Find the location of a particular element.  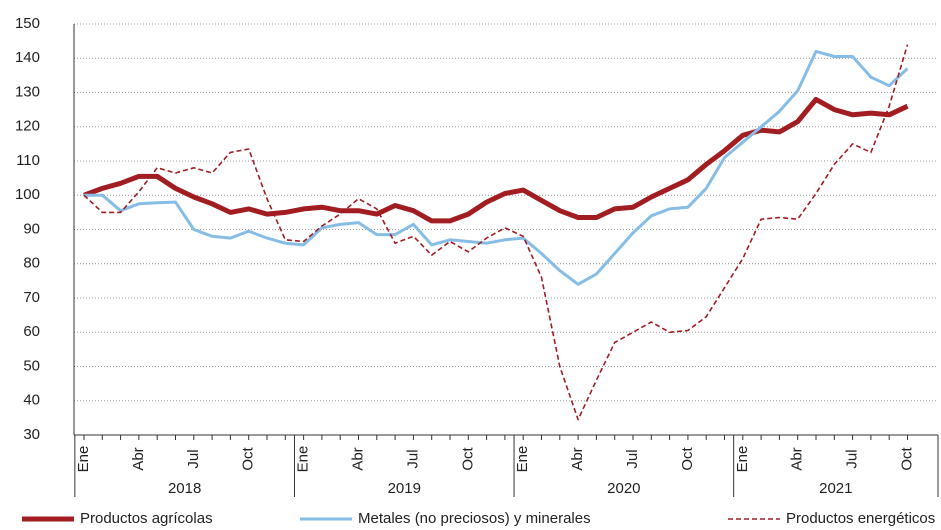

y-tick-label: 150 is located at coordinates (27, 23).